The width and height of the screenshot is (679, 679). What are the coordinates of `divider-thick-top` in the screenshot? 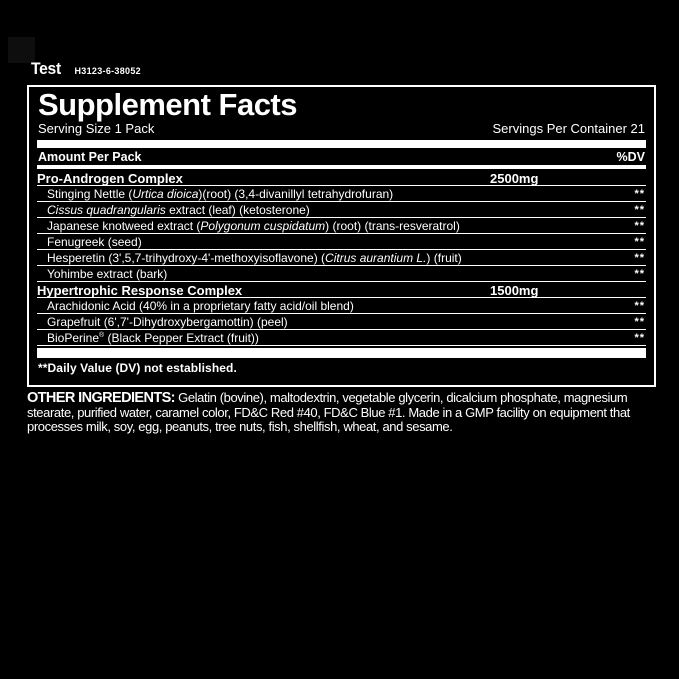 It's located at (341, 144).